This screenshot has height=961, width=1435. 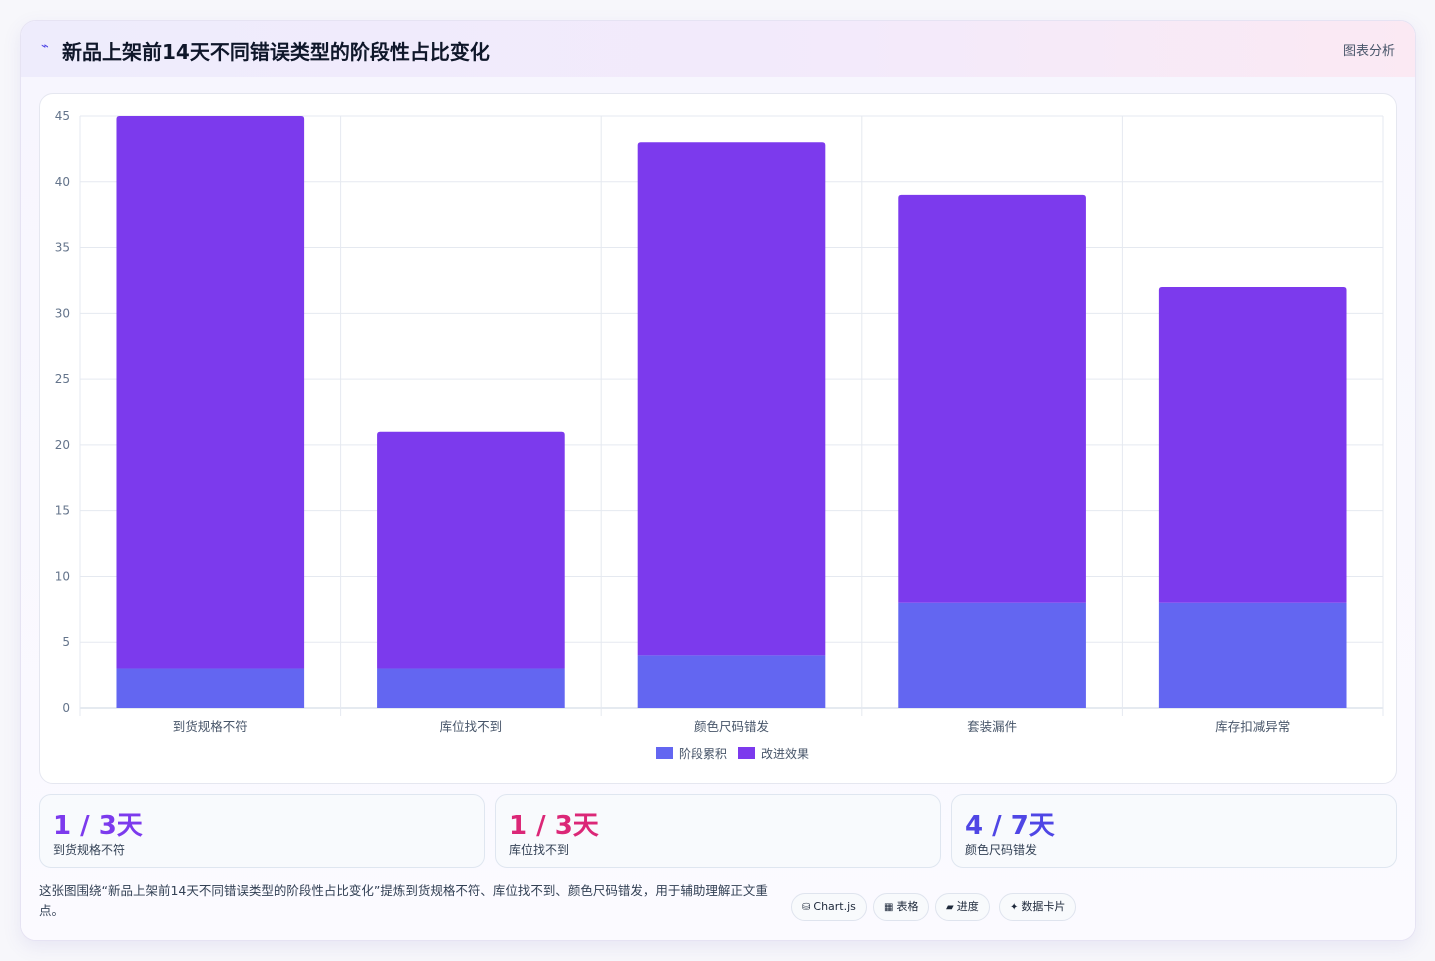 I want to click on y-tick-label: 25, so click(x=62, y=379).